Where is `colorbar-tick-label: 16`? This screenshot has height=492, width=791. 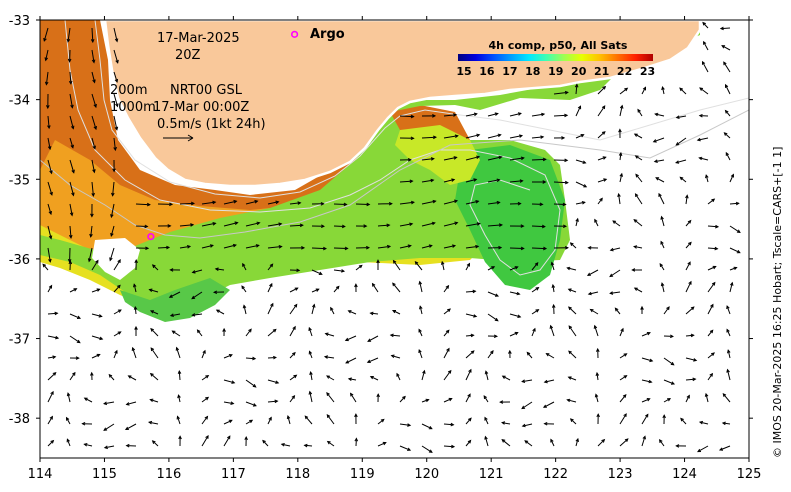
colorbar-tick-label: 16 is located at coordinates (487, 71).